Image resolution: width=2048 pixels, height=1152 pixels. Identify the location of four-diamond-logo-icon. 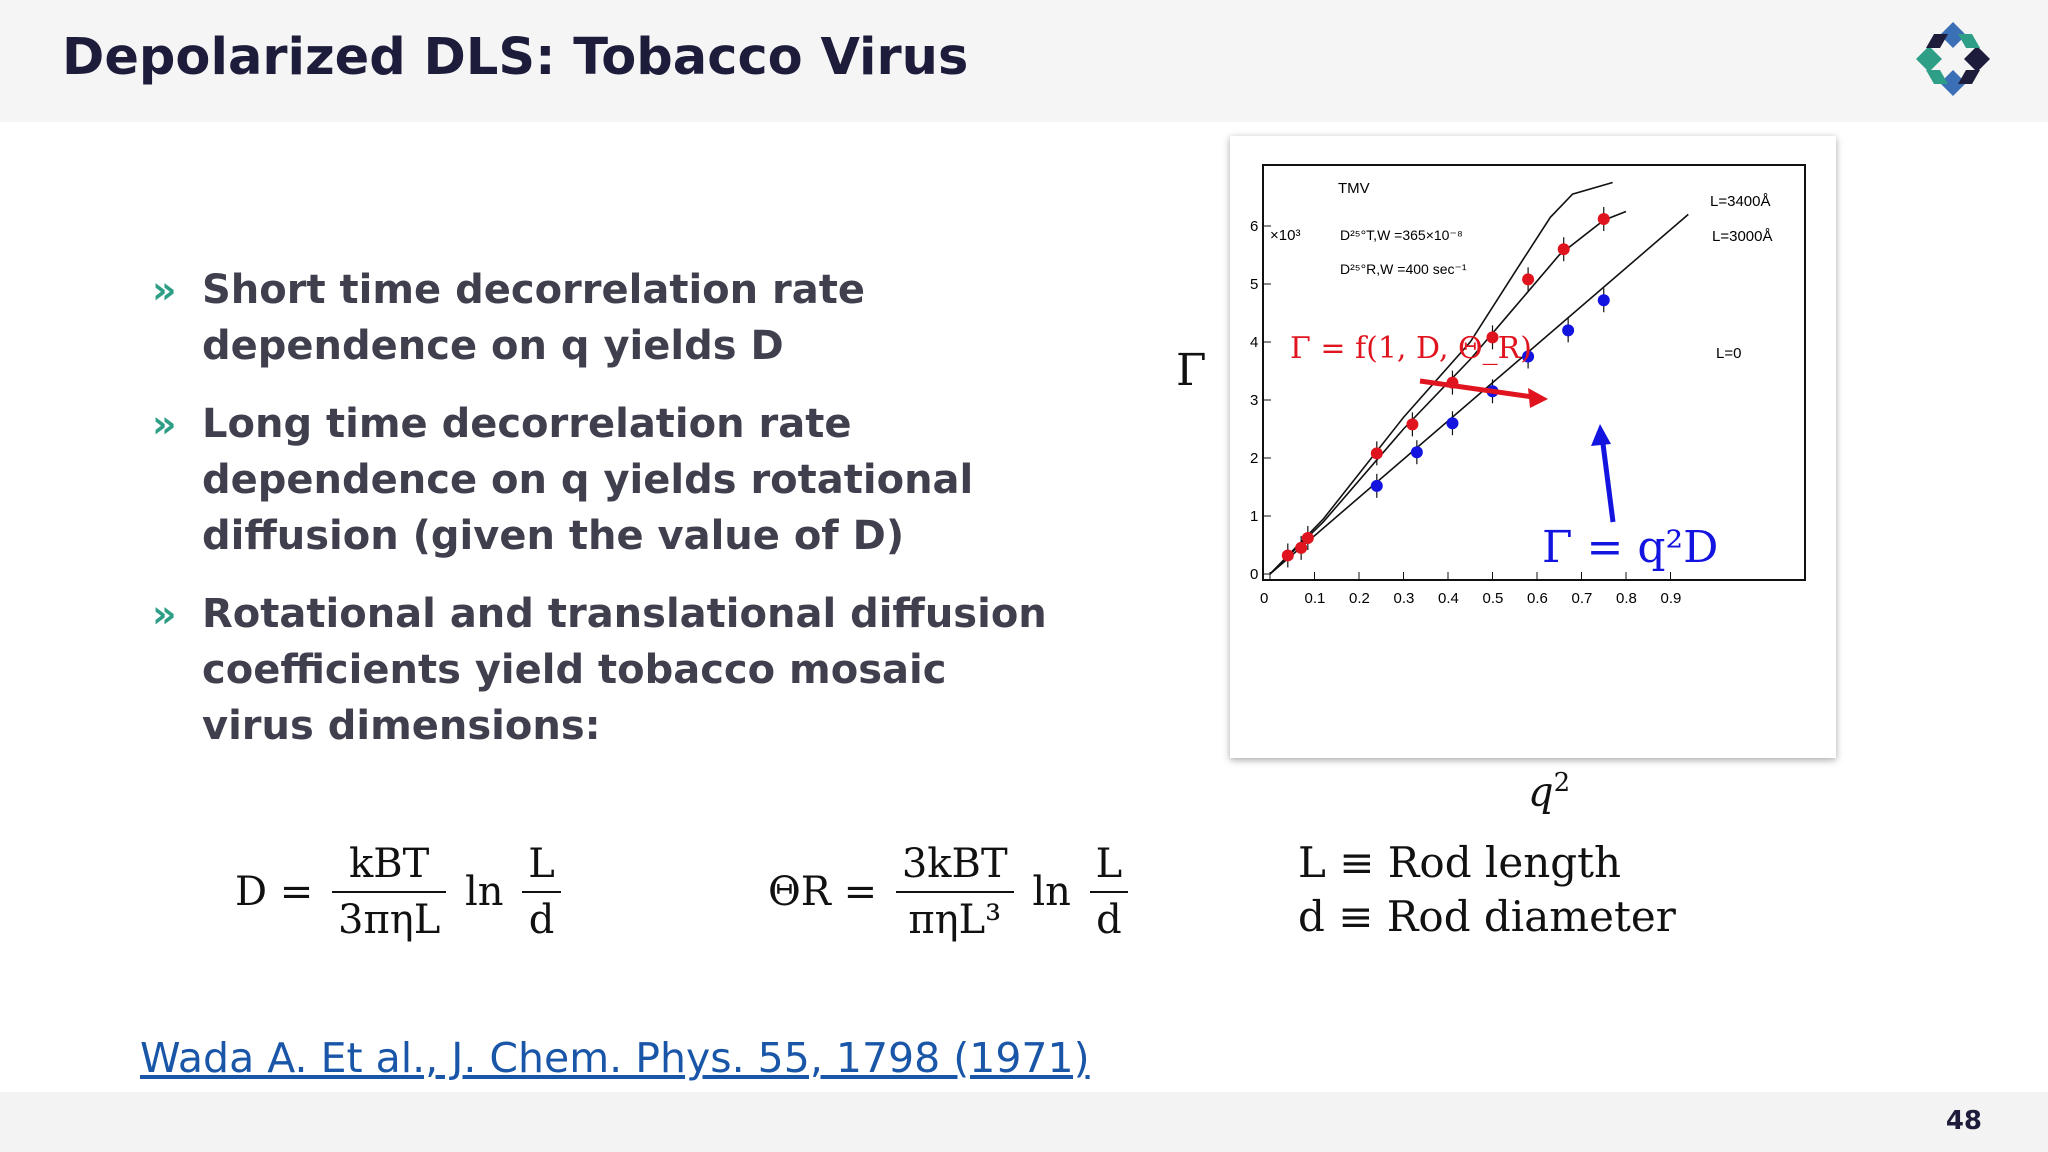
(1953, 59).